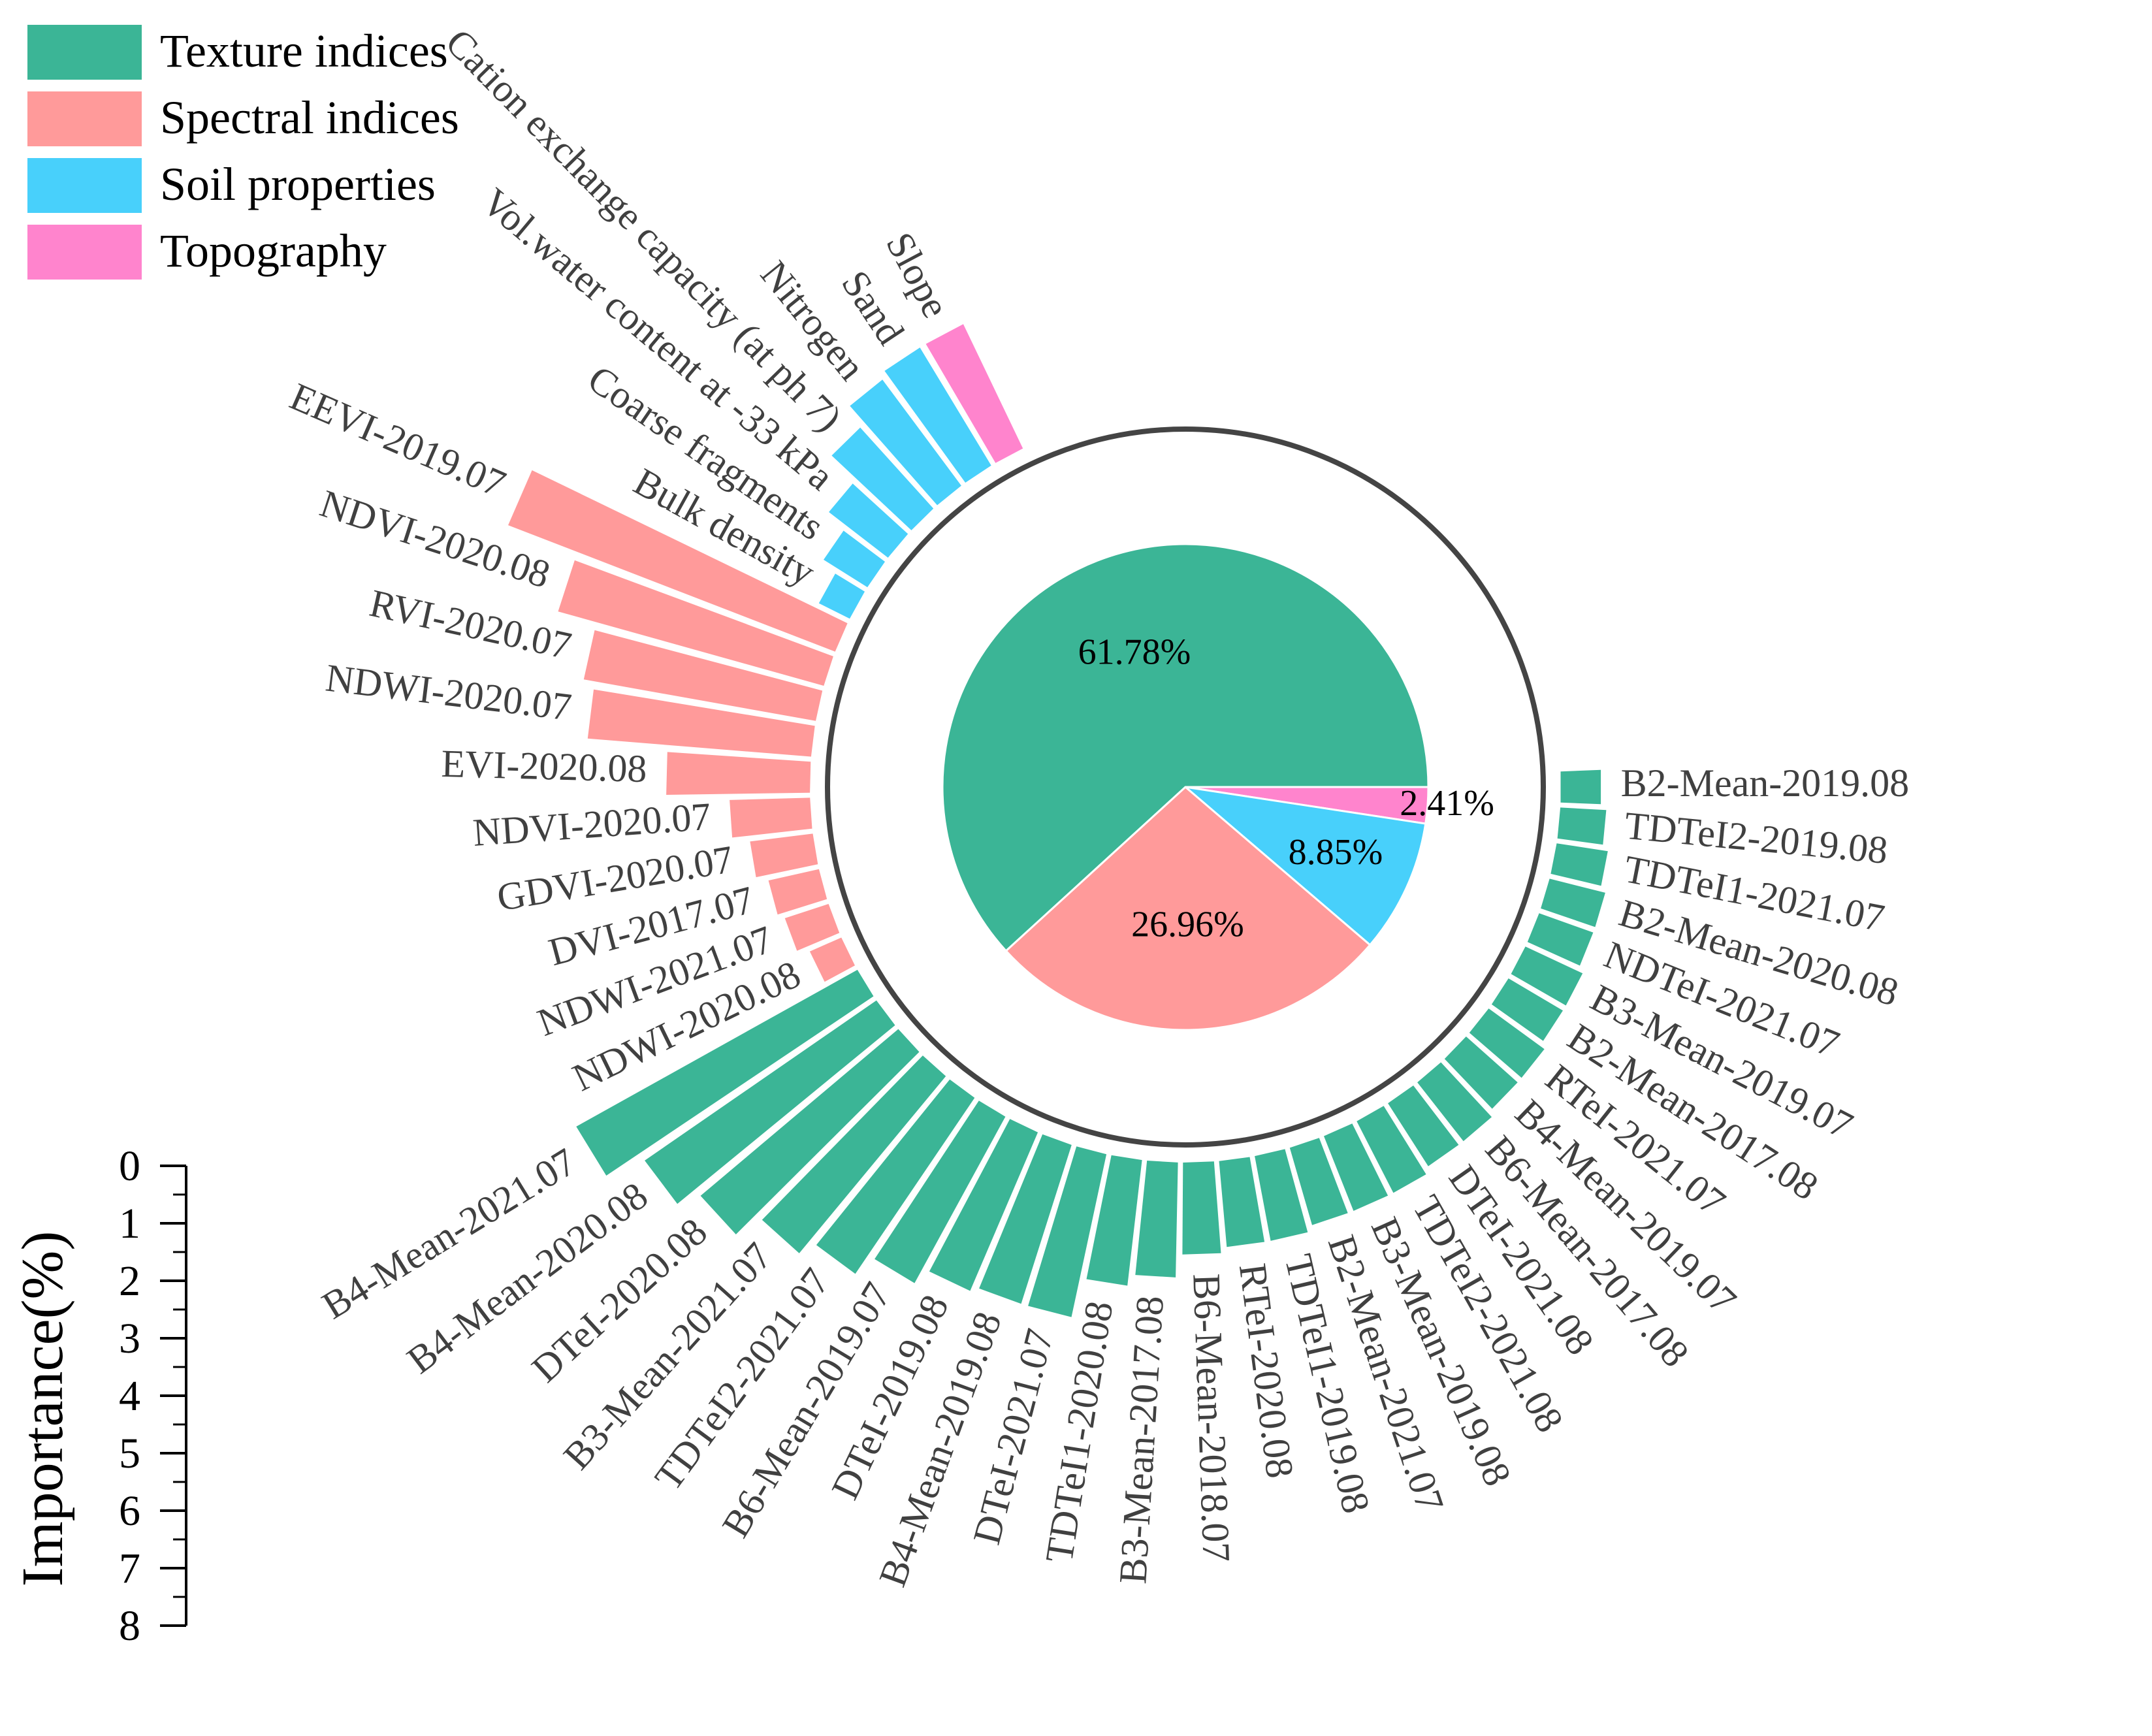 Image resolution: width=2152 pixels, height=1736 pixels. What do you see at coordinates (1188, 925) in the screenshot?
I see `pie-label-spectral-indices: 26.96%` at bounding box center [1188, 925].